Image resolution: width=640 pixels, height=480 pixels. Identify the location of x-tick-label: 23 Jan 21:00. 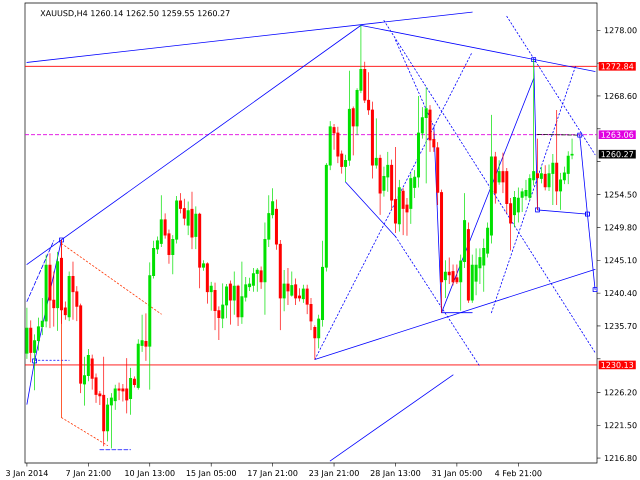
(334, 474).